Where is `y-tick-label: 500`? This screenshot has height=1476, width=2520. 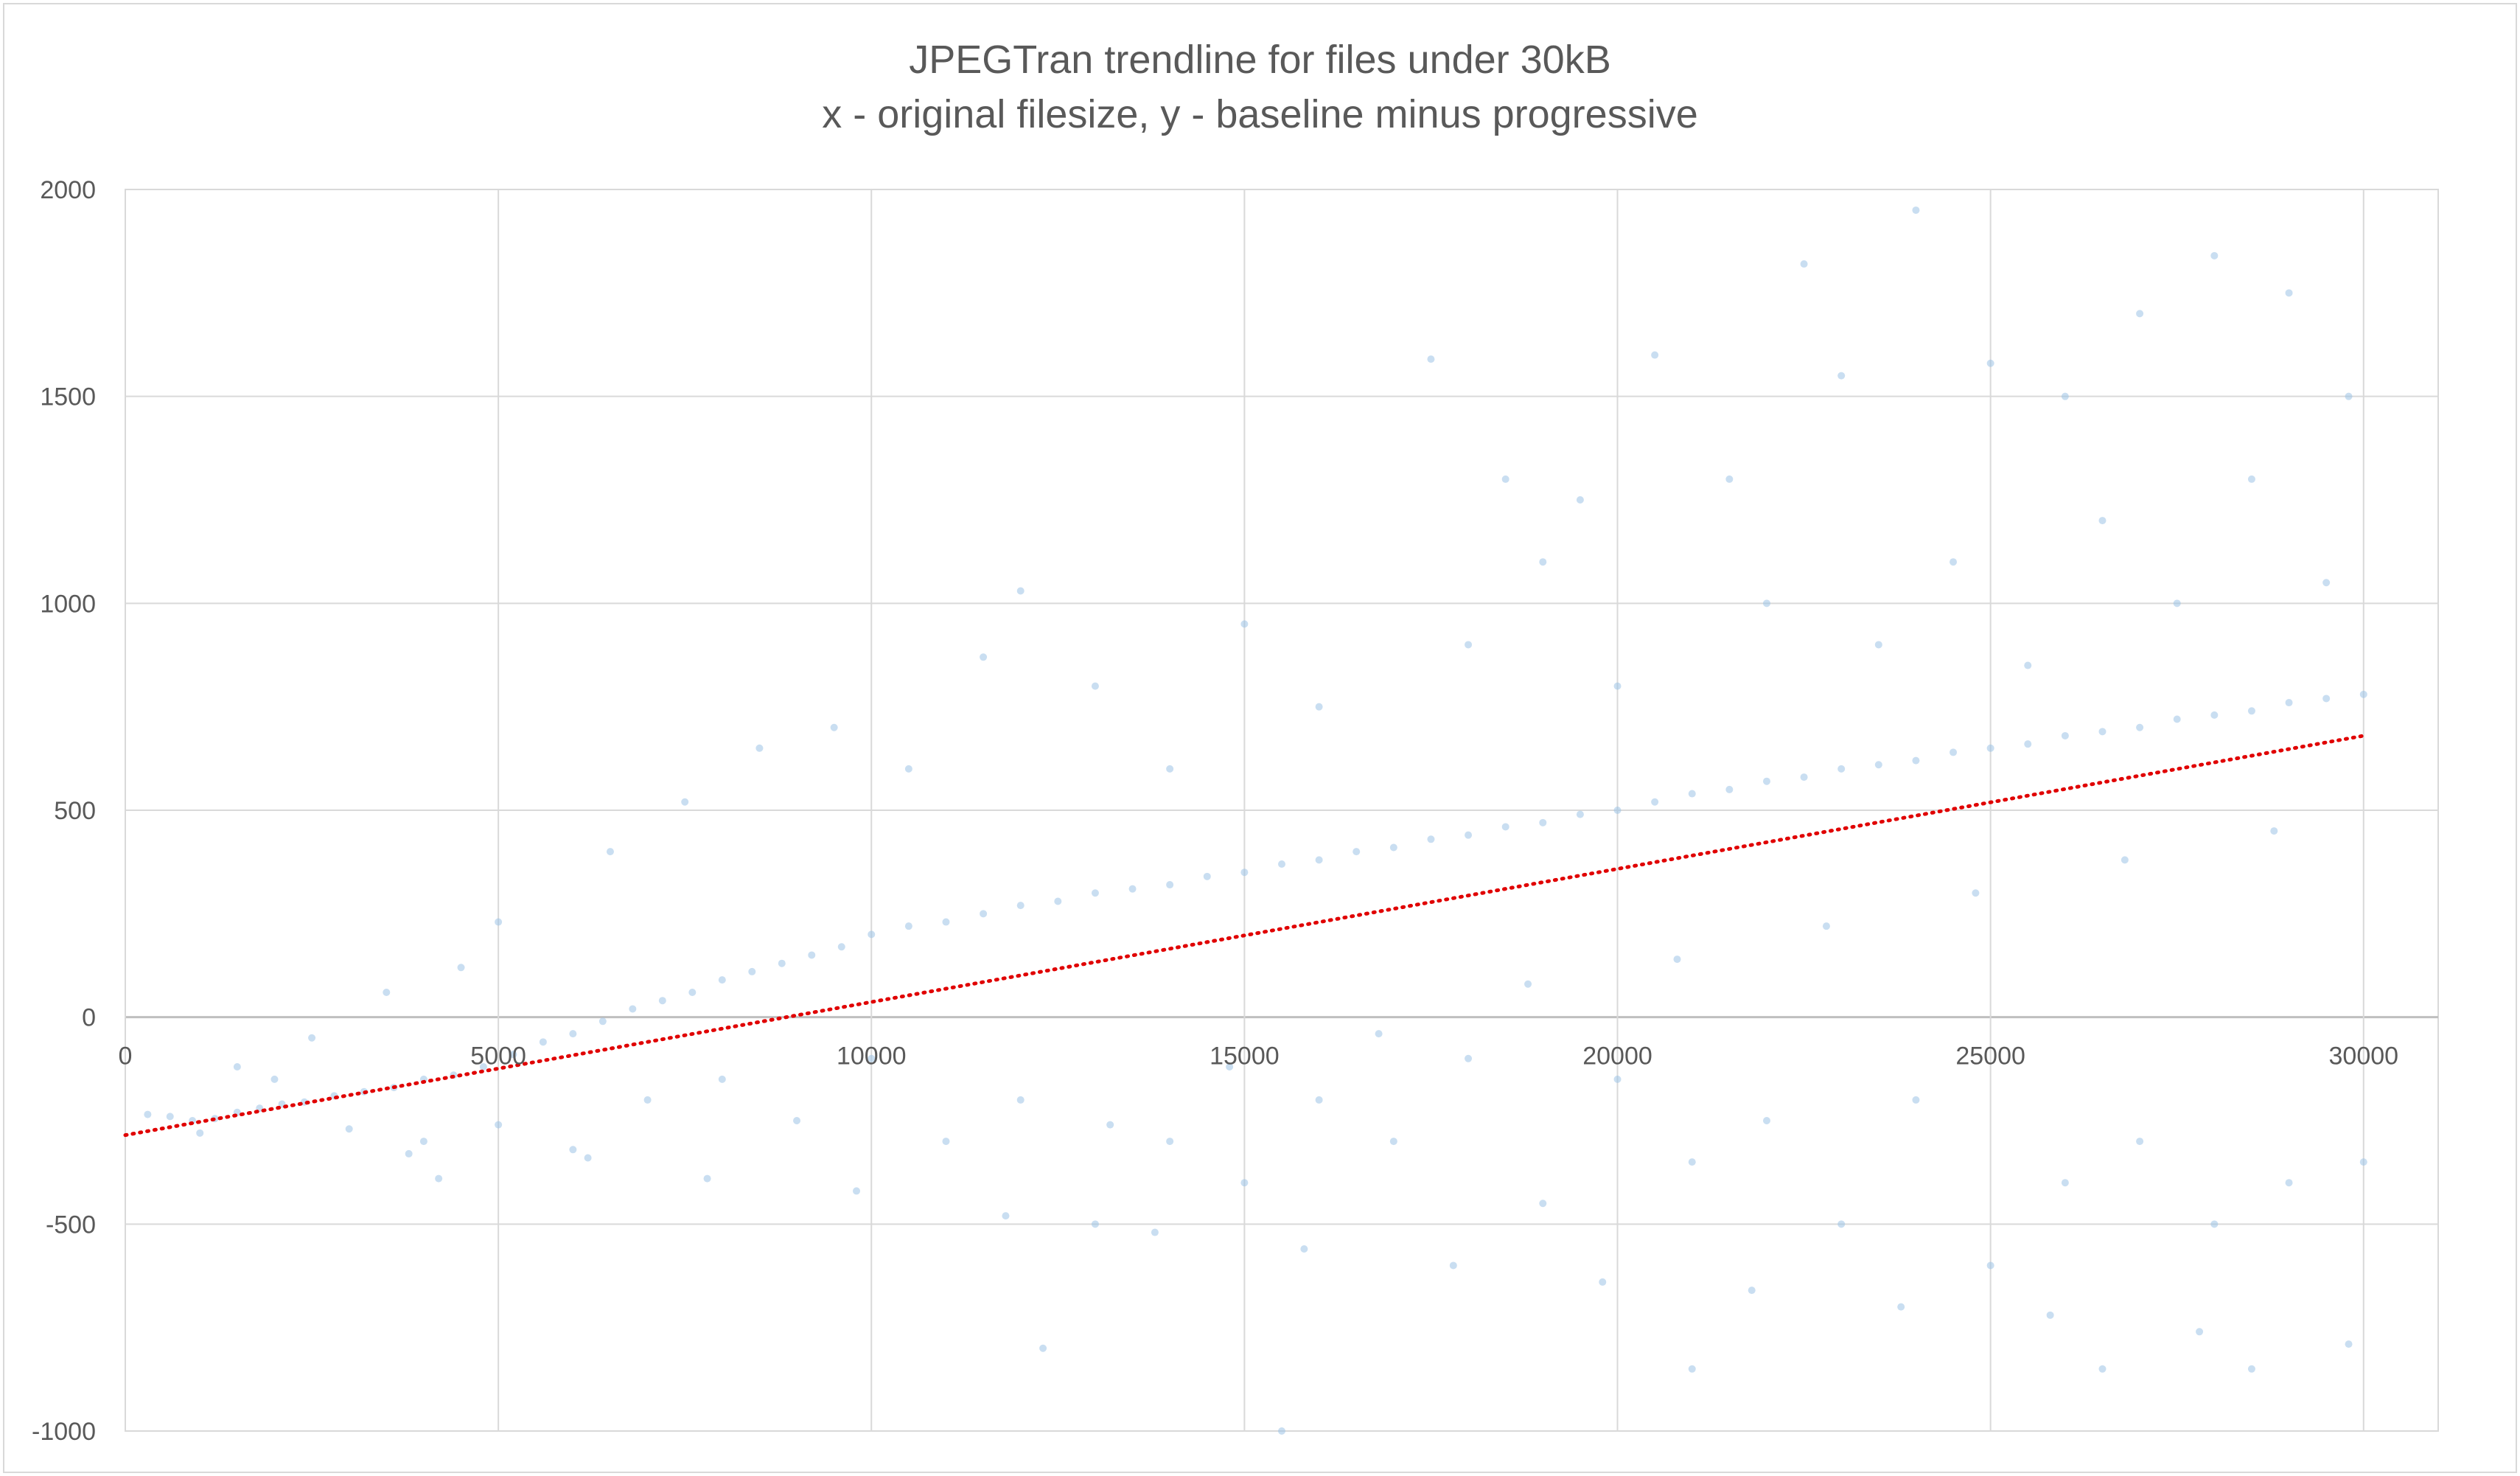 y-tick-label: 500 is located at coordinates (75, 811).